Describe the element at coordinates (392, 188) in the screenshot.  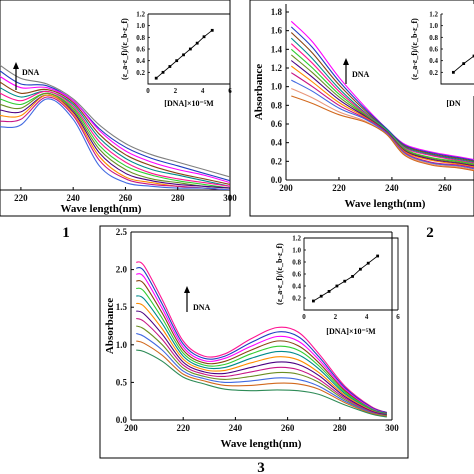
I see `panel-2-x-tick-label: 240` at that location.